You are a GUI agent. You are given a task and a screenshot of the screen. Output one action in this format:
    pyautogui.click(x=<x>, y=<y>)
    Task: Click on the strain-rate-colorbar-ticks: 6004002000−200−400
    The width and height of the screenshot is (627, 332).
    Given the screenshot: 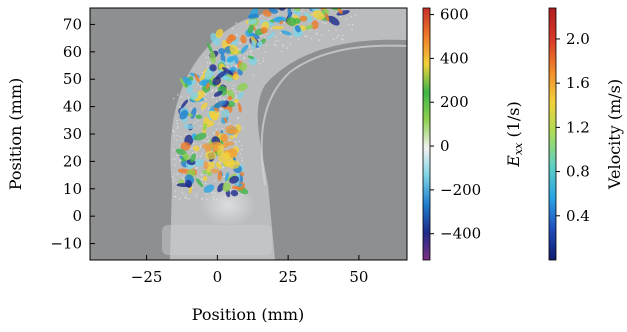 What is the action you would take?
    pyautogui.click(x=455, y=124)
    